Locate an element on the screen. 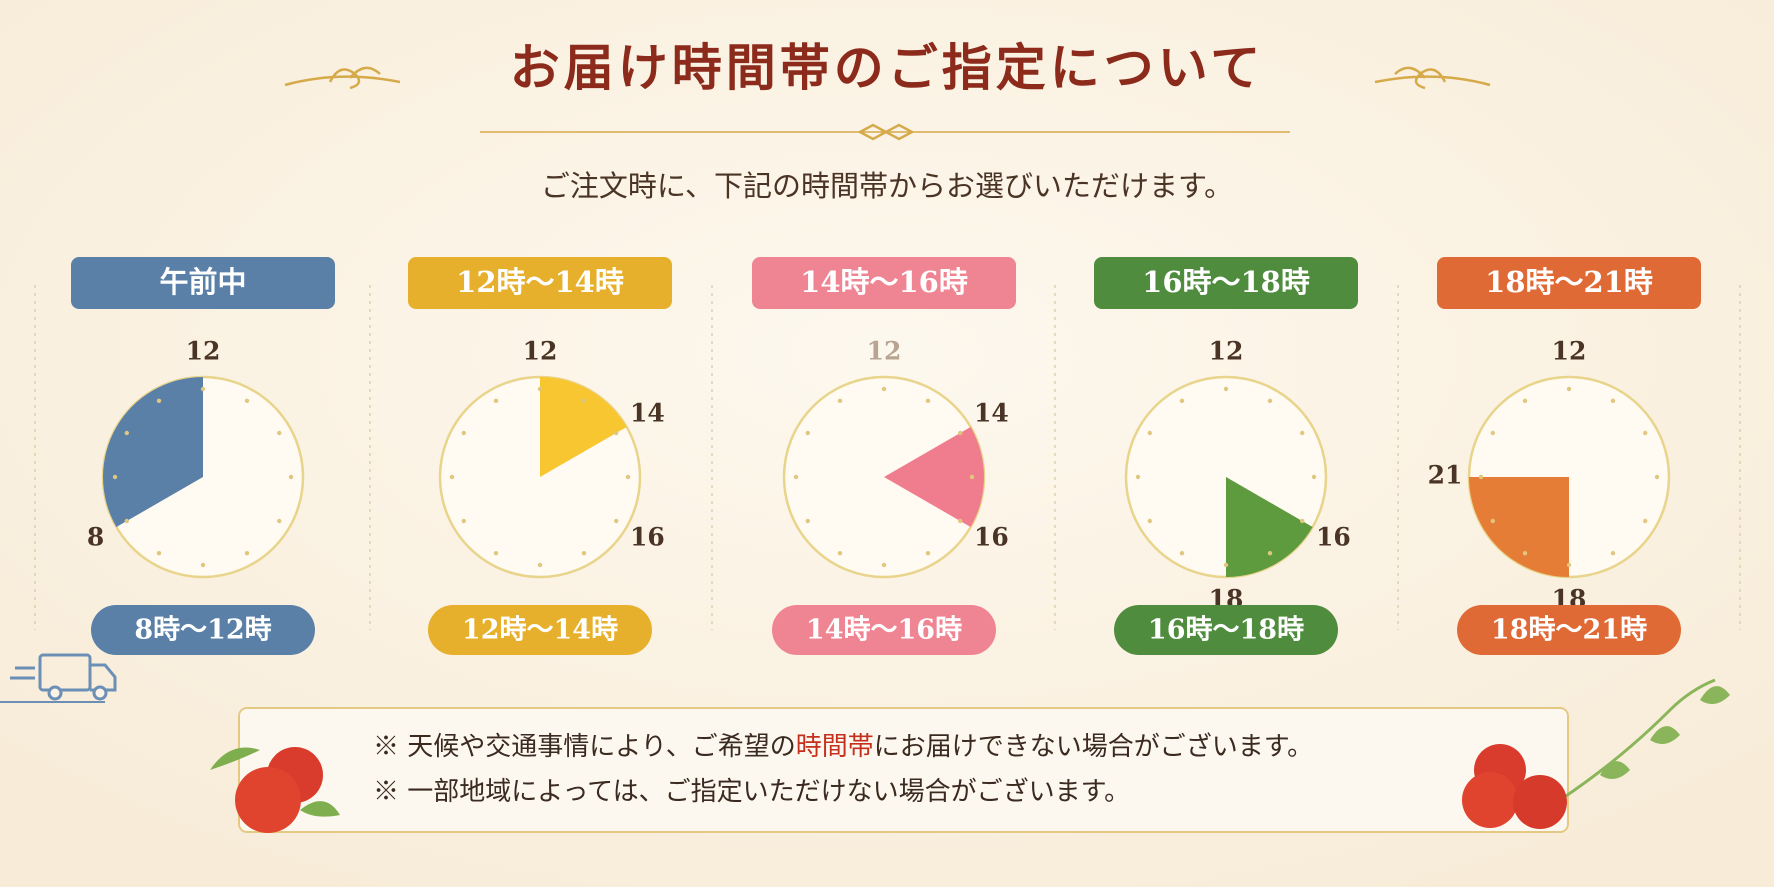 Image resolution: width=1774 pixels, height=887 pixels. range: 12時～14時 is located at coordinates (540, 630).